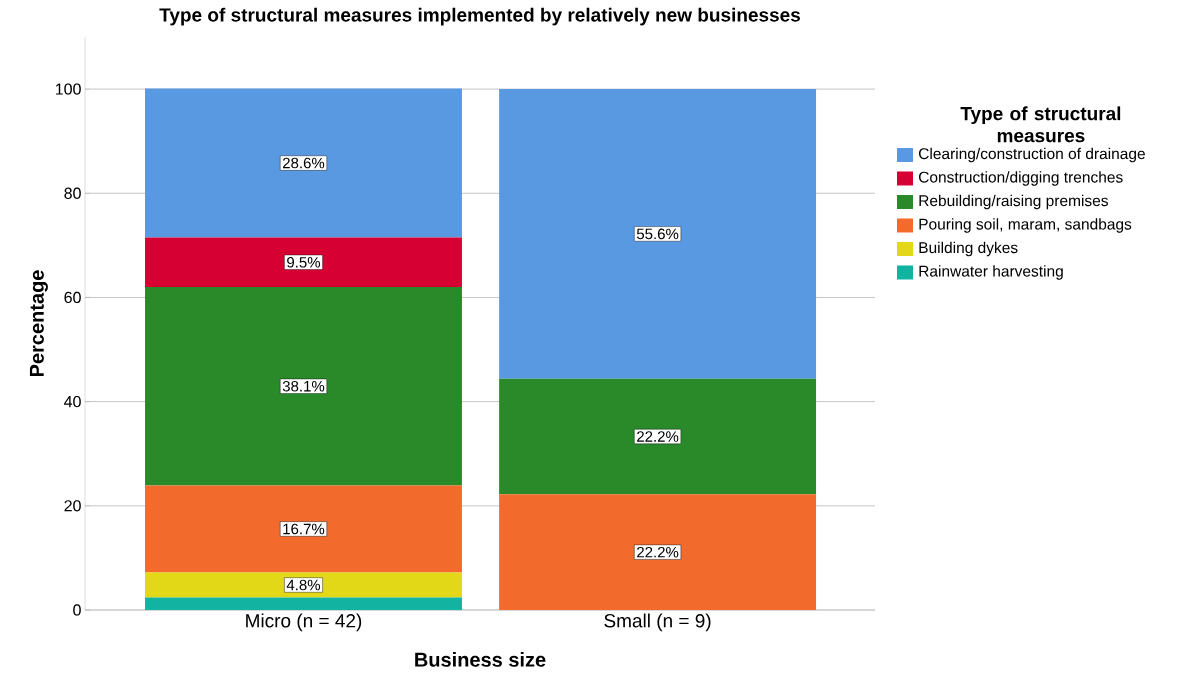 The image size is (1200, 693). What do you see at coordinates (1031, 155) in the screenshot?
I see `legend-label: Clearing/construction of drainage` at bounding box center [1031, 155].